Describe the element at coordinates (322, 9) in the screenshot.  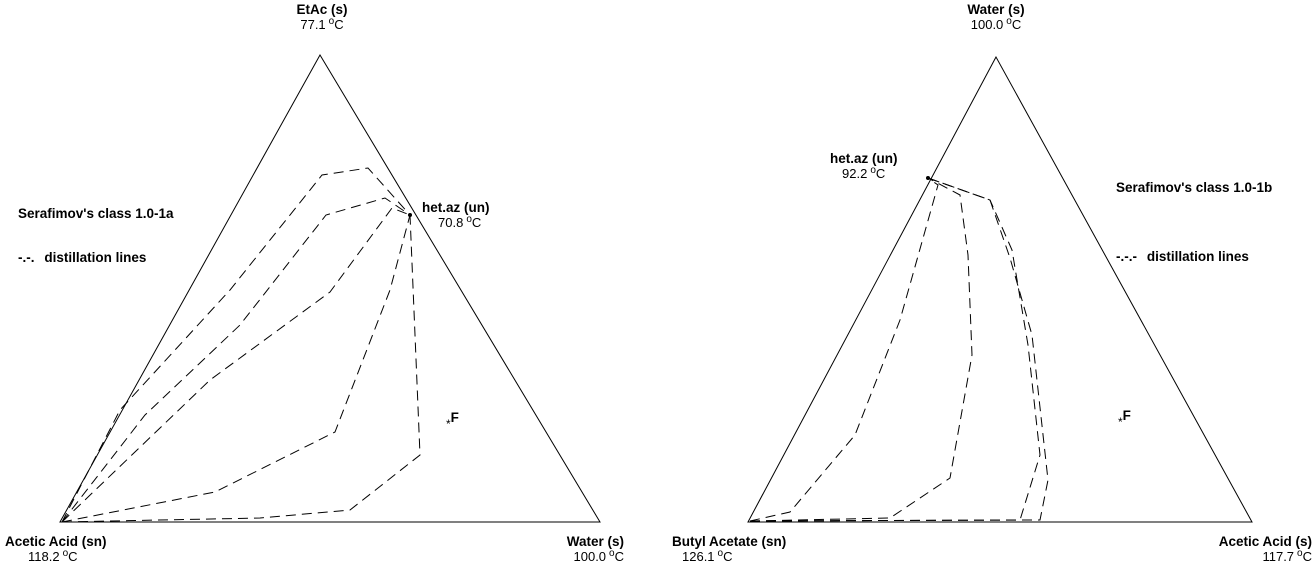
I see `top-vertex-name: EtAc (s)` at that location.